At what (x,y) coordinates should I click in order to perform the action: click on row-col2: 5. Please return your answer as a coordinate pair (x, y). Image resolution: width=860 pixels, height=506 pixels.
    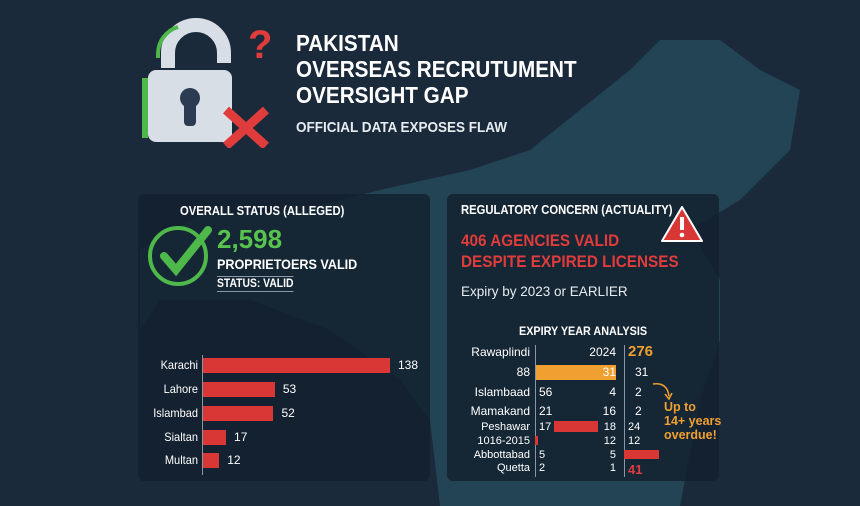
    Looking at the image, I should click on (612, 455).